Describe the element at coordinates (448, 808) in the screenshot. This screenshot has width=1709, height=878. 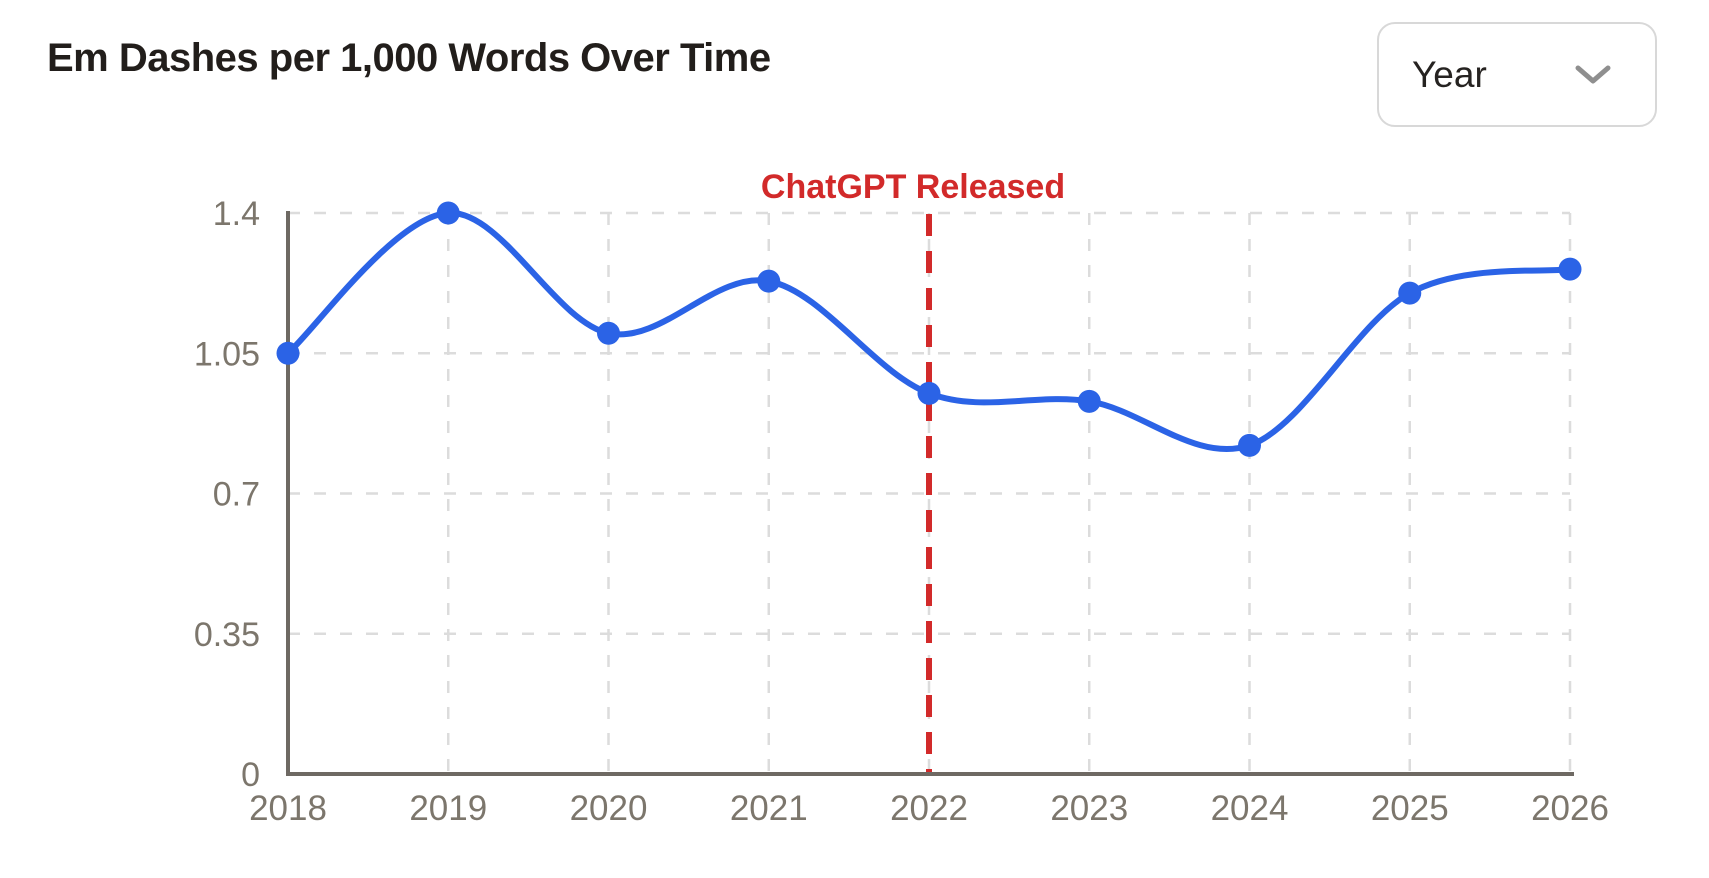
I see `x-tick-label: 2019` at that location.